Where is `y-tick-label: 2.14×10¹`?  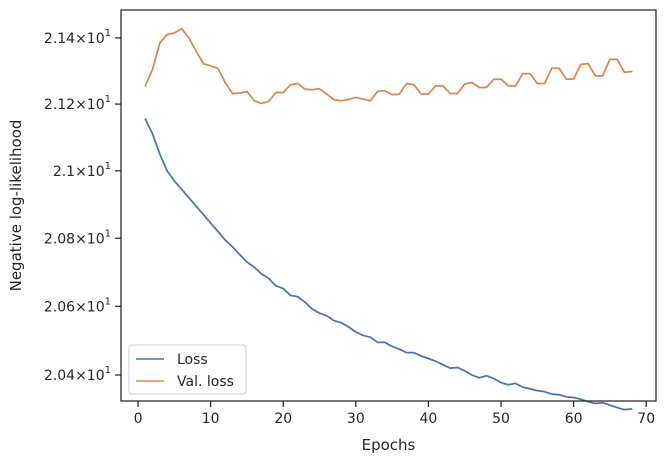 y-tick-label: 2.14×10¹ is located at coordinates (77, 37).